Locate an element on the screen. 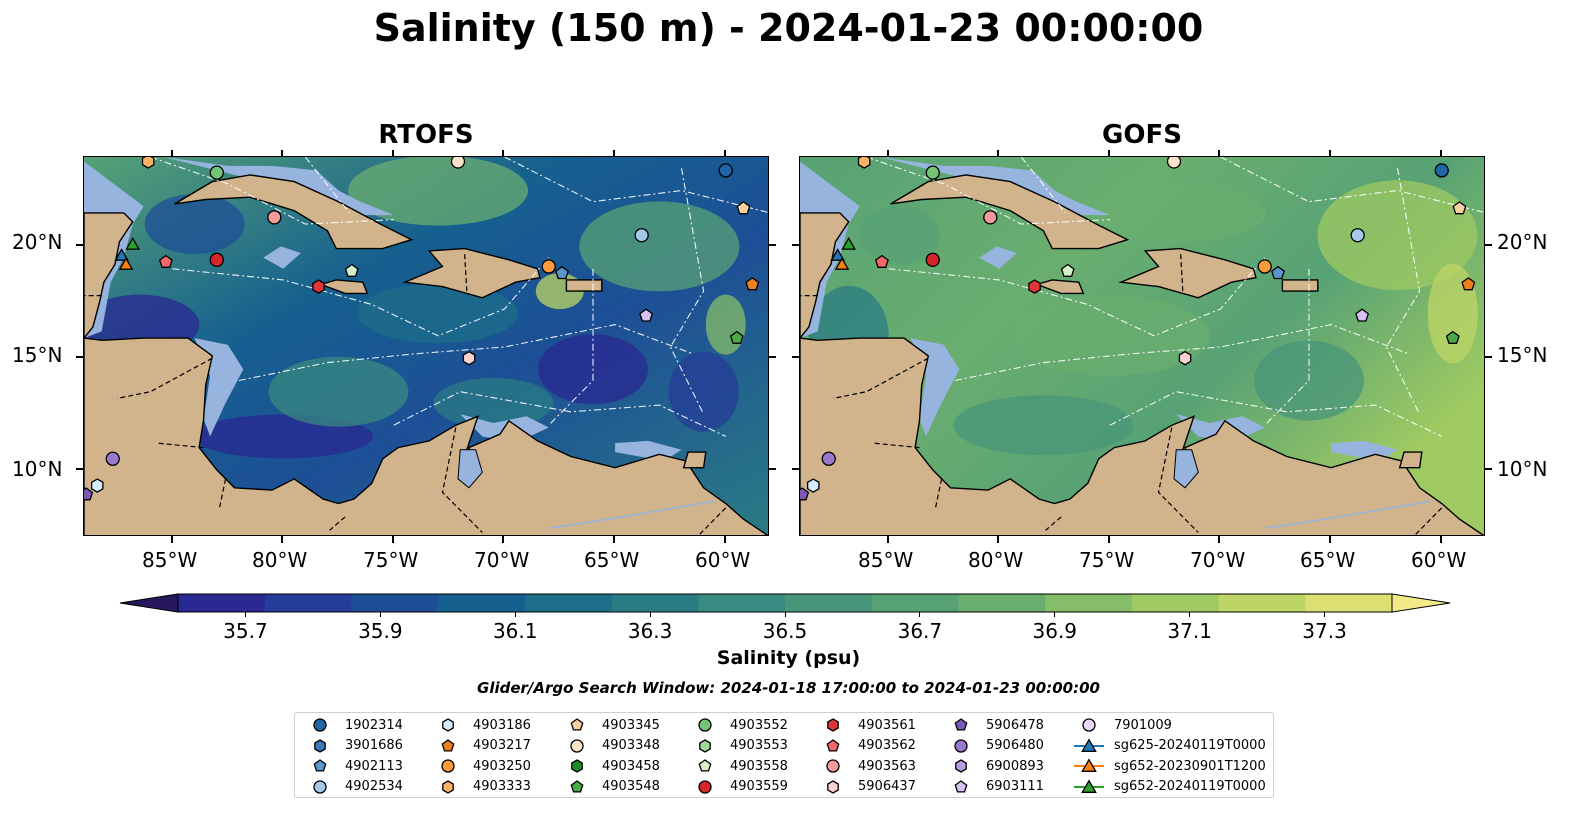  panel-title-rtofs: RTOFS is located at coordinates (426, 135).